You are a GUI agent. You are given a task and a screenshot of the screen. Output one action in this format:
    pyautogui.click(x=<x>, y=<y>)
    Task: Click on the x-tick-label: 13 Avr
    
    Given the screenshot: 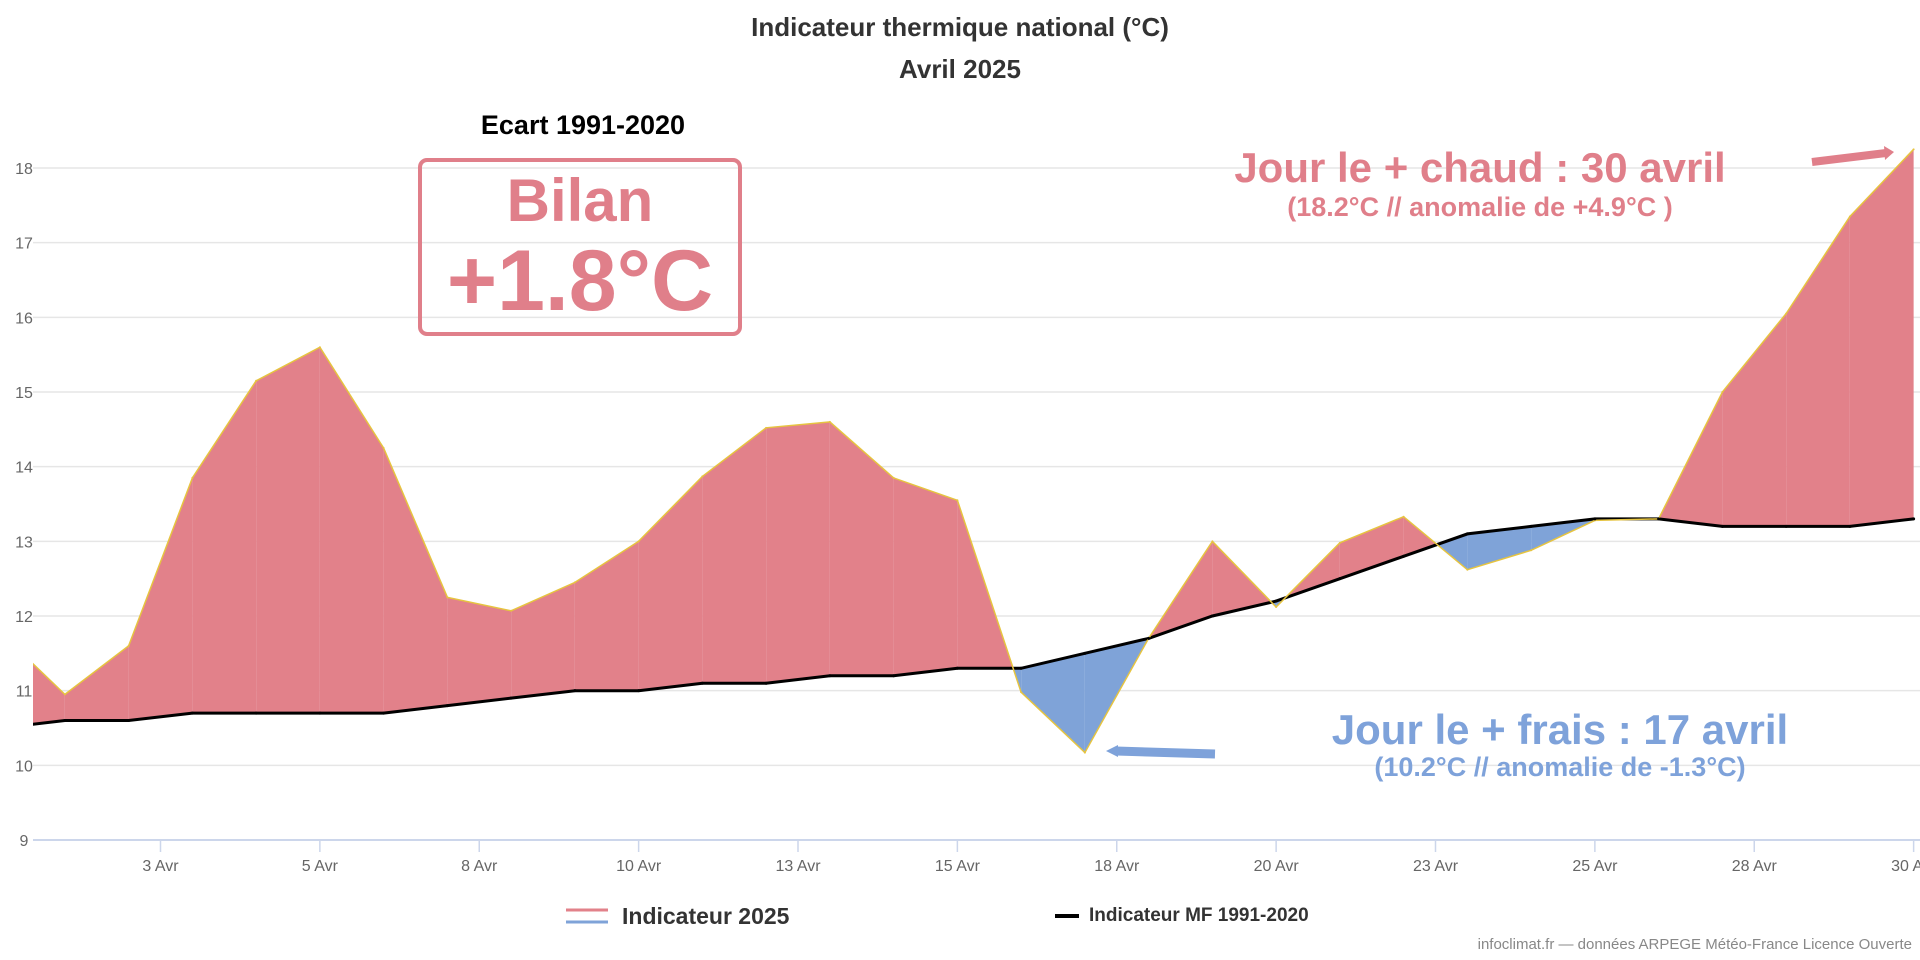 What is the action you would take?
    pyautogui.click(x=798, y=866)
    